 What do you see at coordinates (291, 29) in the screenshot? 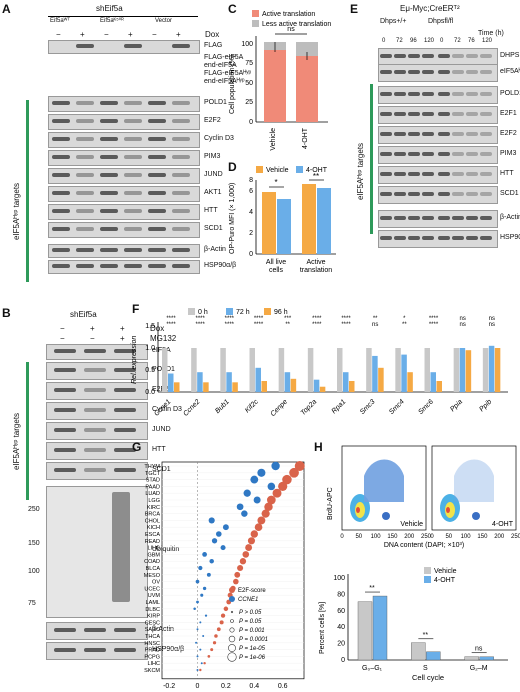
I see `panelC-sig: ns` at bounding box center [291, 29].